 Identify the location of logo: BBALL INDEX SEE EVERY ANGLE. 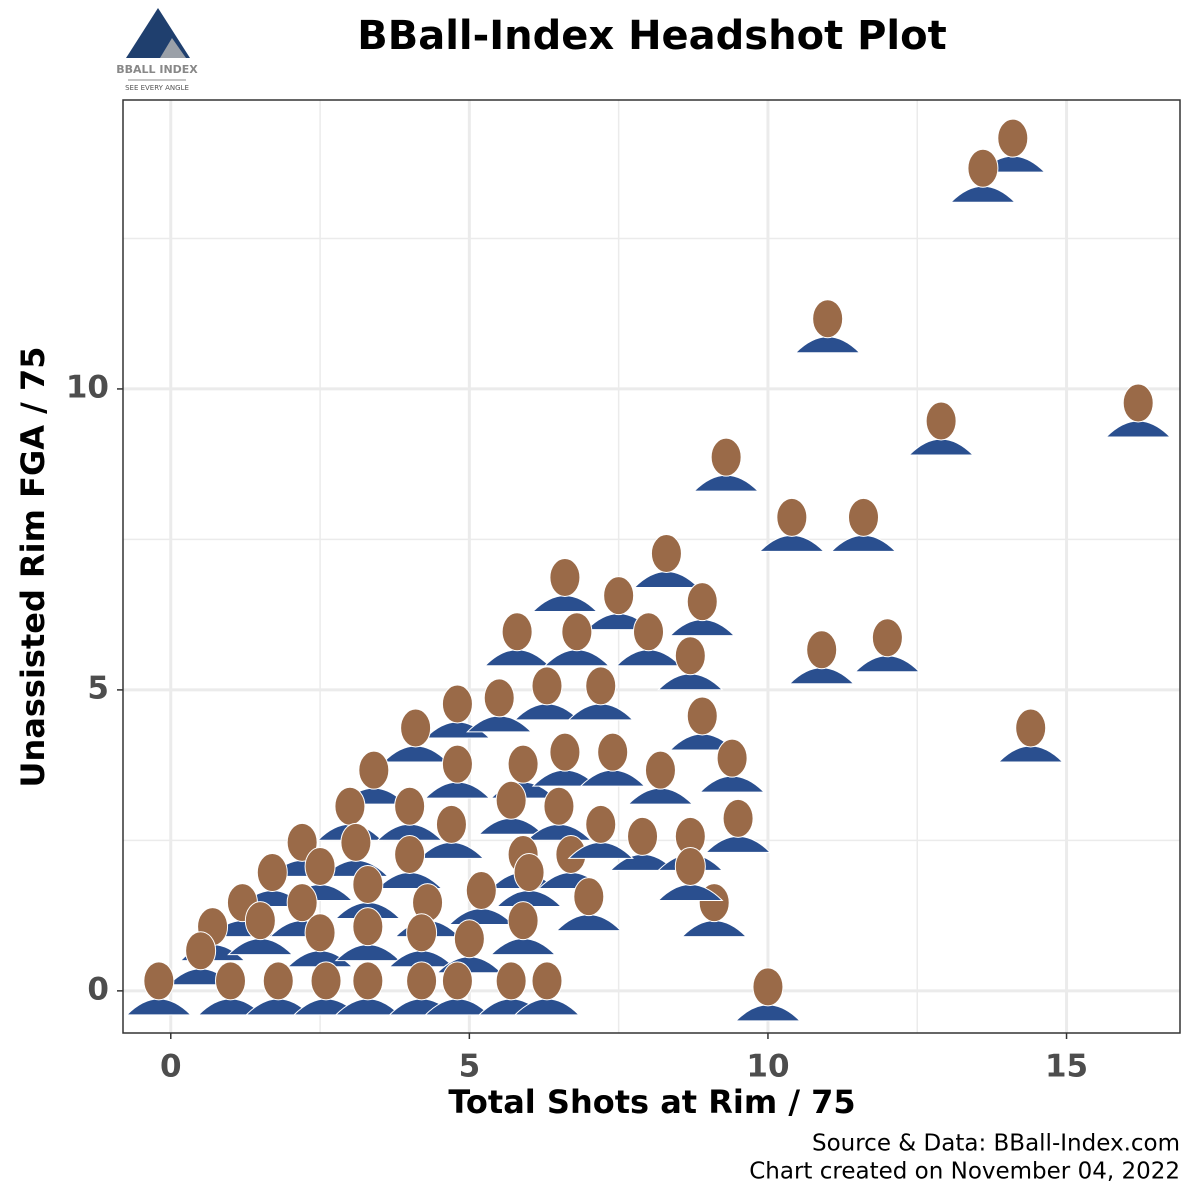
(157, 50).